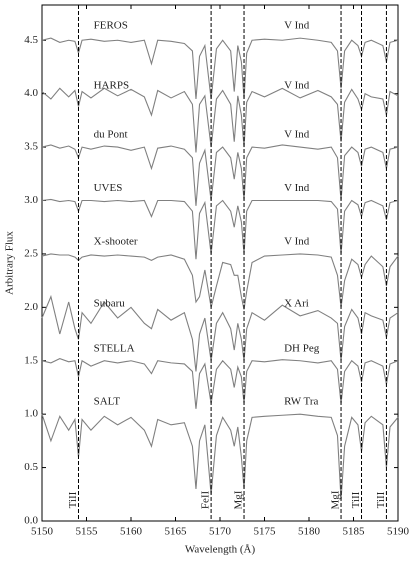 This screenshot has height=564, width=415. Describe the element at coordinates (31, 253) in the screenshot. I see `y-tick-label: 2.5` at that location.